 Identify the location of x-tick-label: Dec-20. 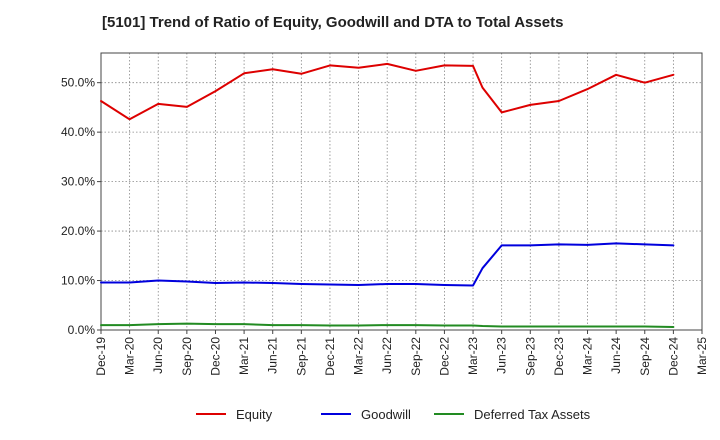
(215, 356).